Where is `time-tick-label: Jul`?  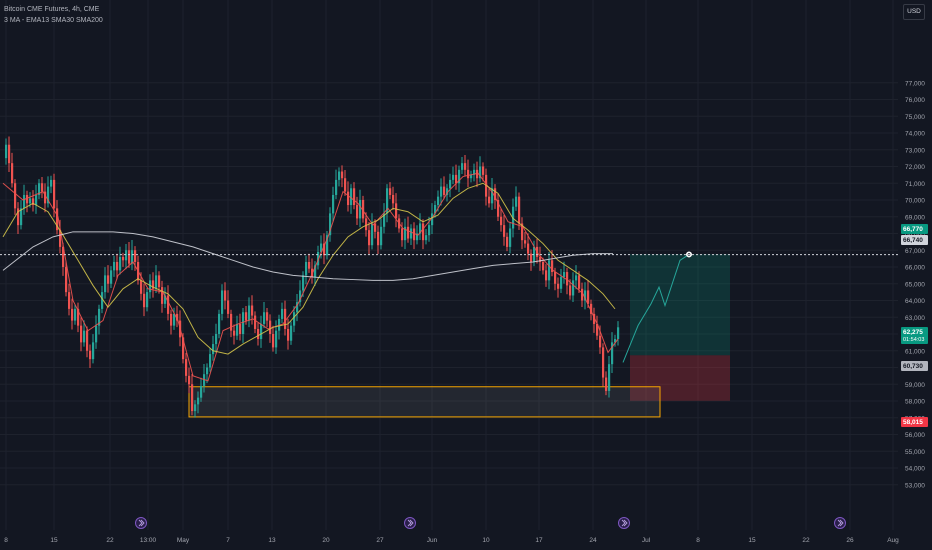
time-tick-label: Jul is located at coordinates (646, 540).